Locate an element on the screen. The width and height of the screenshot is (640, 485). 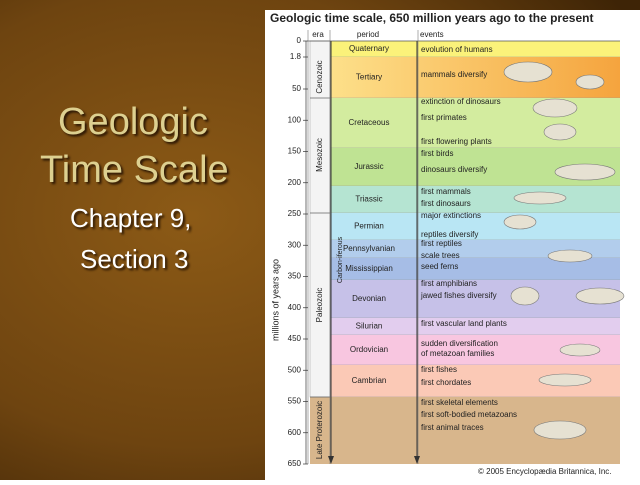
event-label: evolution of humans is located at coordinates (457, 49).